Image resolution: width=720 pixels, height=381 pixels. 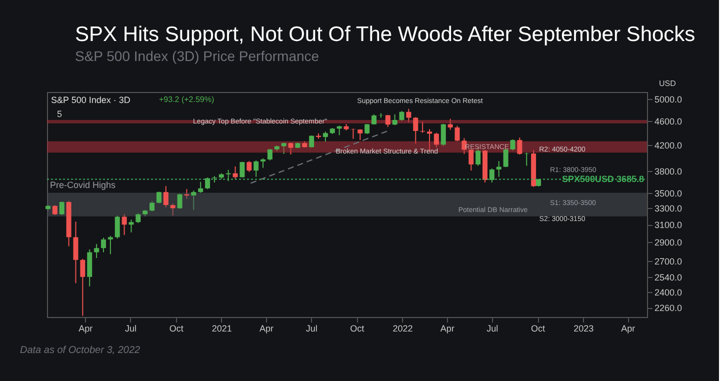 I want to click on x-tick-label: 2021, so click(x=222, y=329).